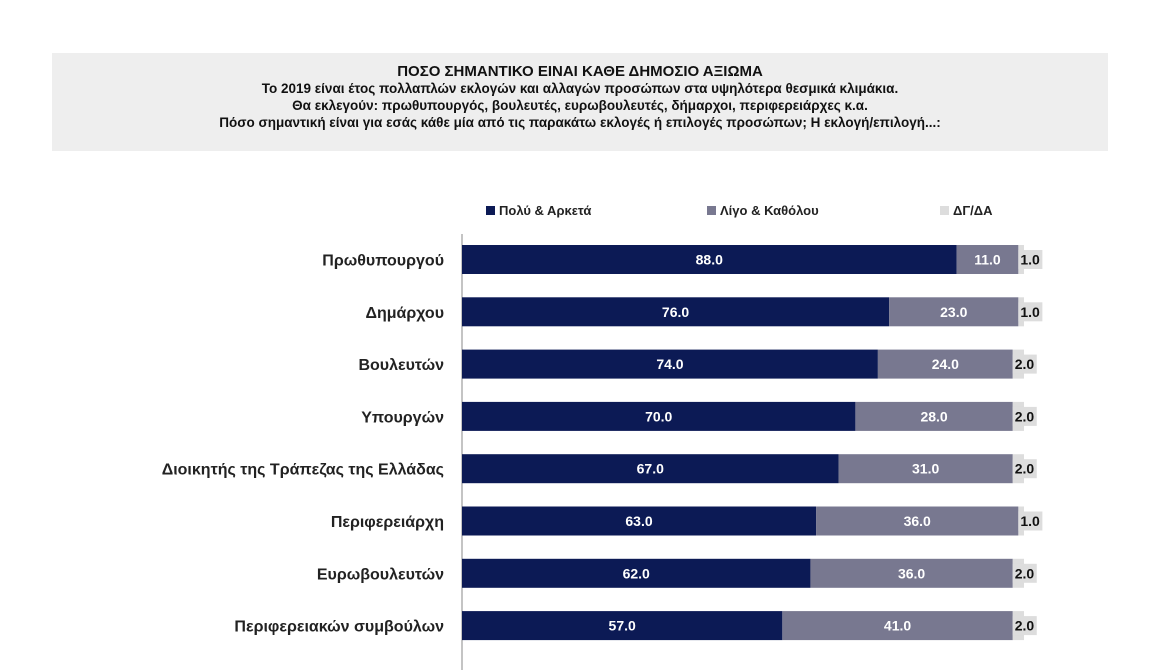  I want to click on data-label-series-1: 76.0, so click(675, 312).